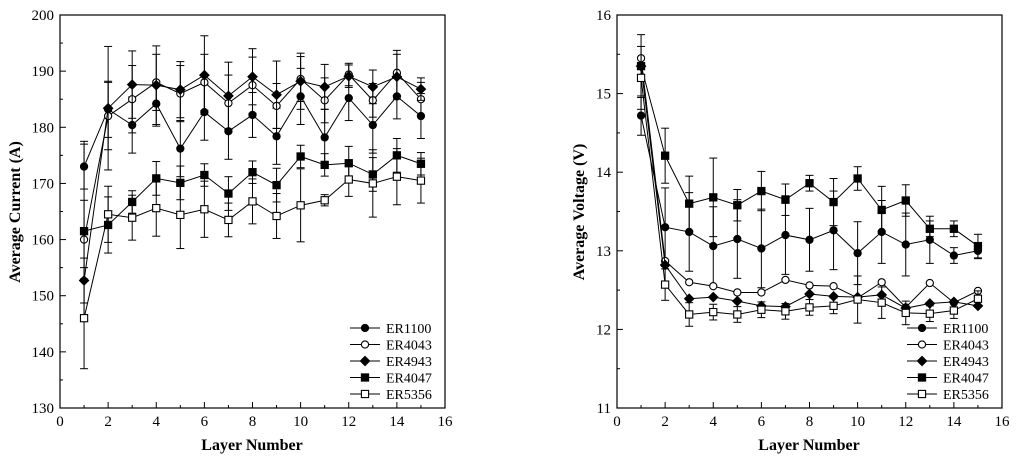  What do you see at coordinates (391, 395) in the screenshot?
I see `legend-item-er5356: ER5356` at bounding box center [391, 395].